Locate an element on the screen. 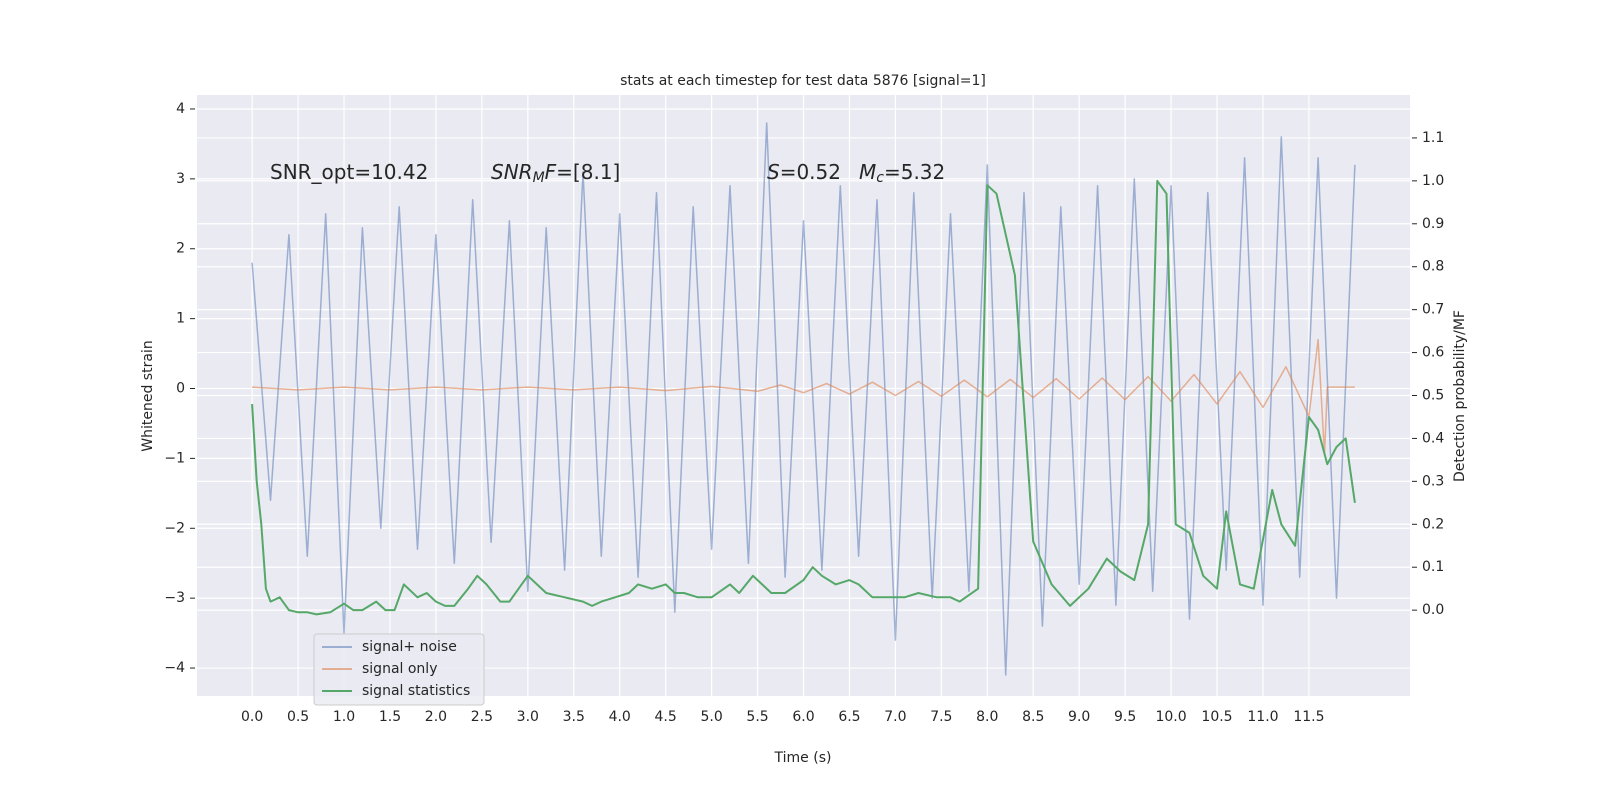  legend-box is located at coordinates (399, 669).